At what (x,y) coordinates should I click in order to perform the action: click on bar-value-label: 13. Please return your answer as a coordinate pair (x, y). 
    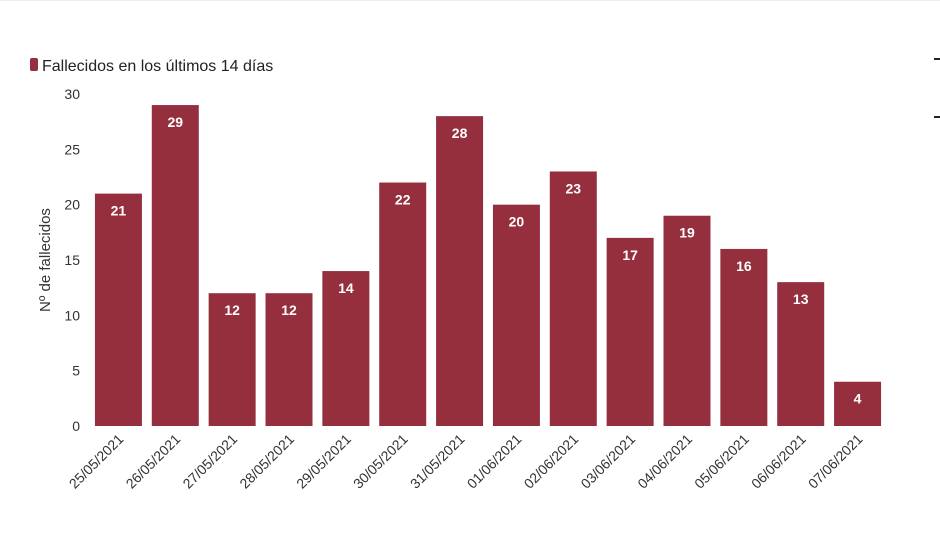
    Looking at the image, I should click on (801, 299).